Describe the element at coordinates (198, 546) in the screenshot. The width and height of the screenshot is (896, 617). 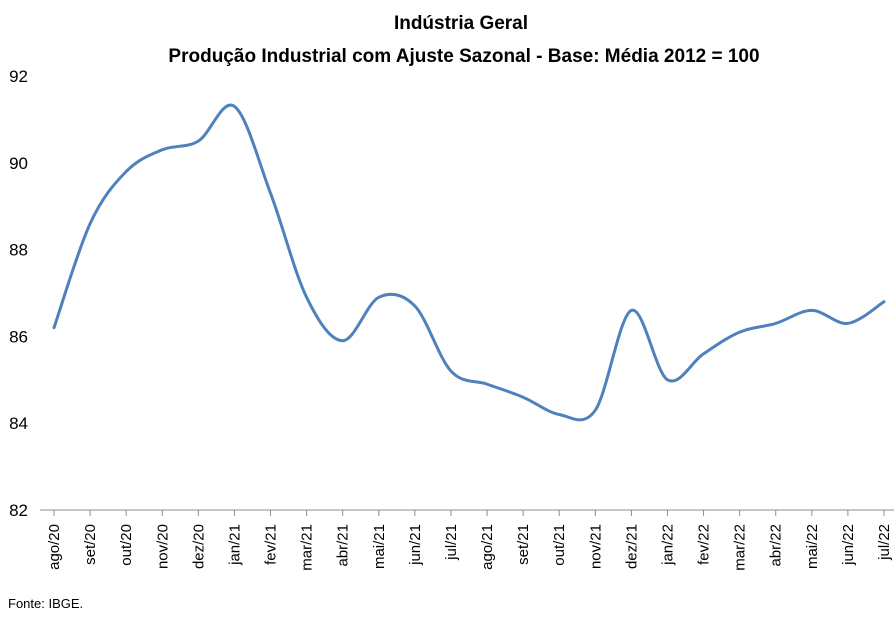
I see `x-tick-label: dez/20` at that location.